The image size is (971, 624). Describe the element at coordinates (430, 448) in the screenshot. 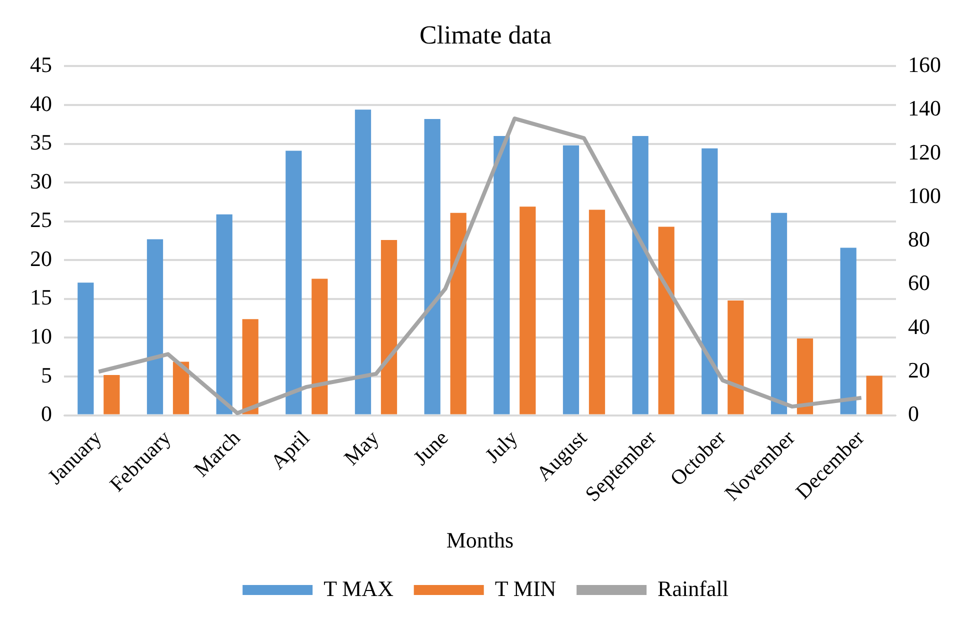

I see `x-tick-label: June` at that location.